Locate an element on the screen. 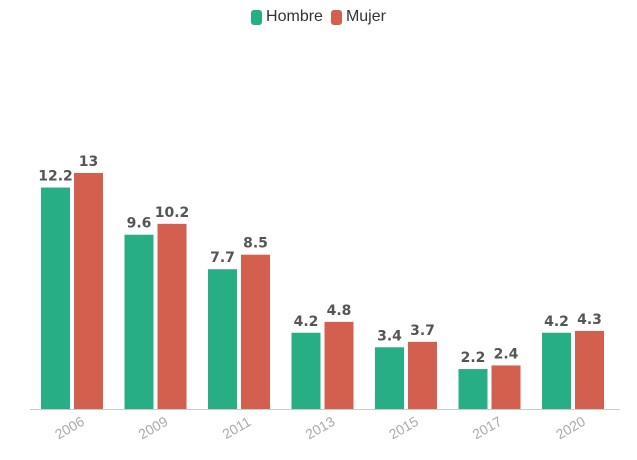  legend: Hombre Mujer is located at coordinates (318, 17).